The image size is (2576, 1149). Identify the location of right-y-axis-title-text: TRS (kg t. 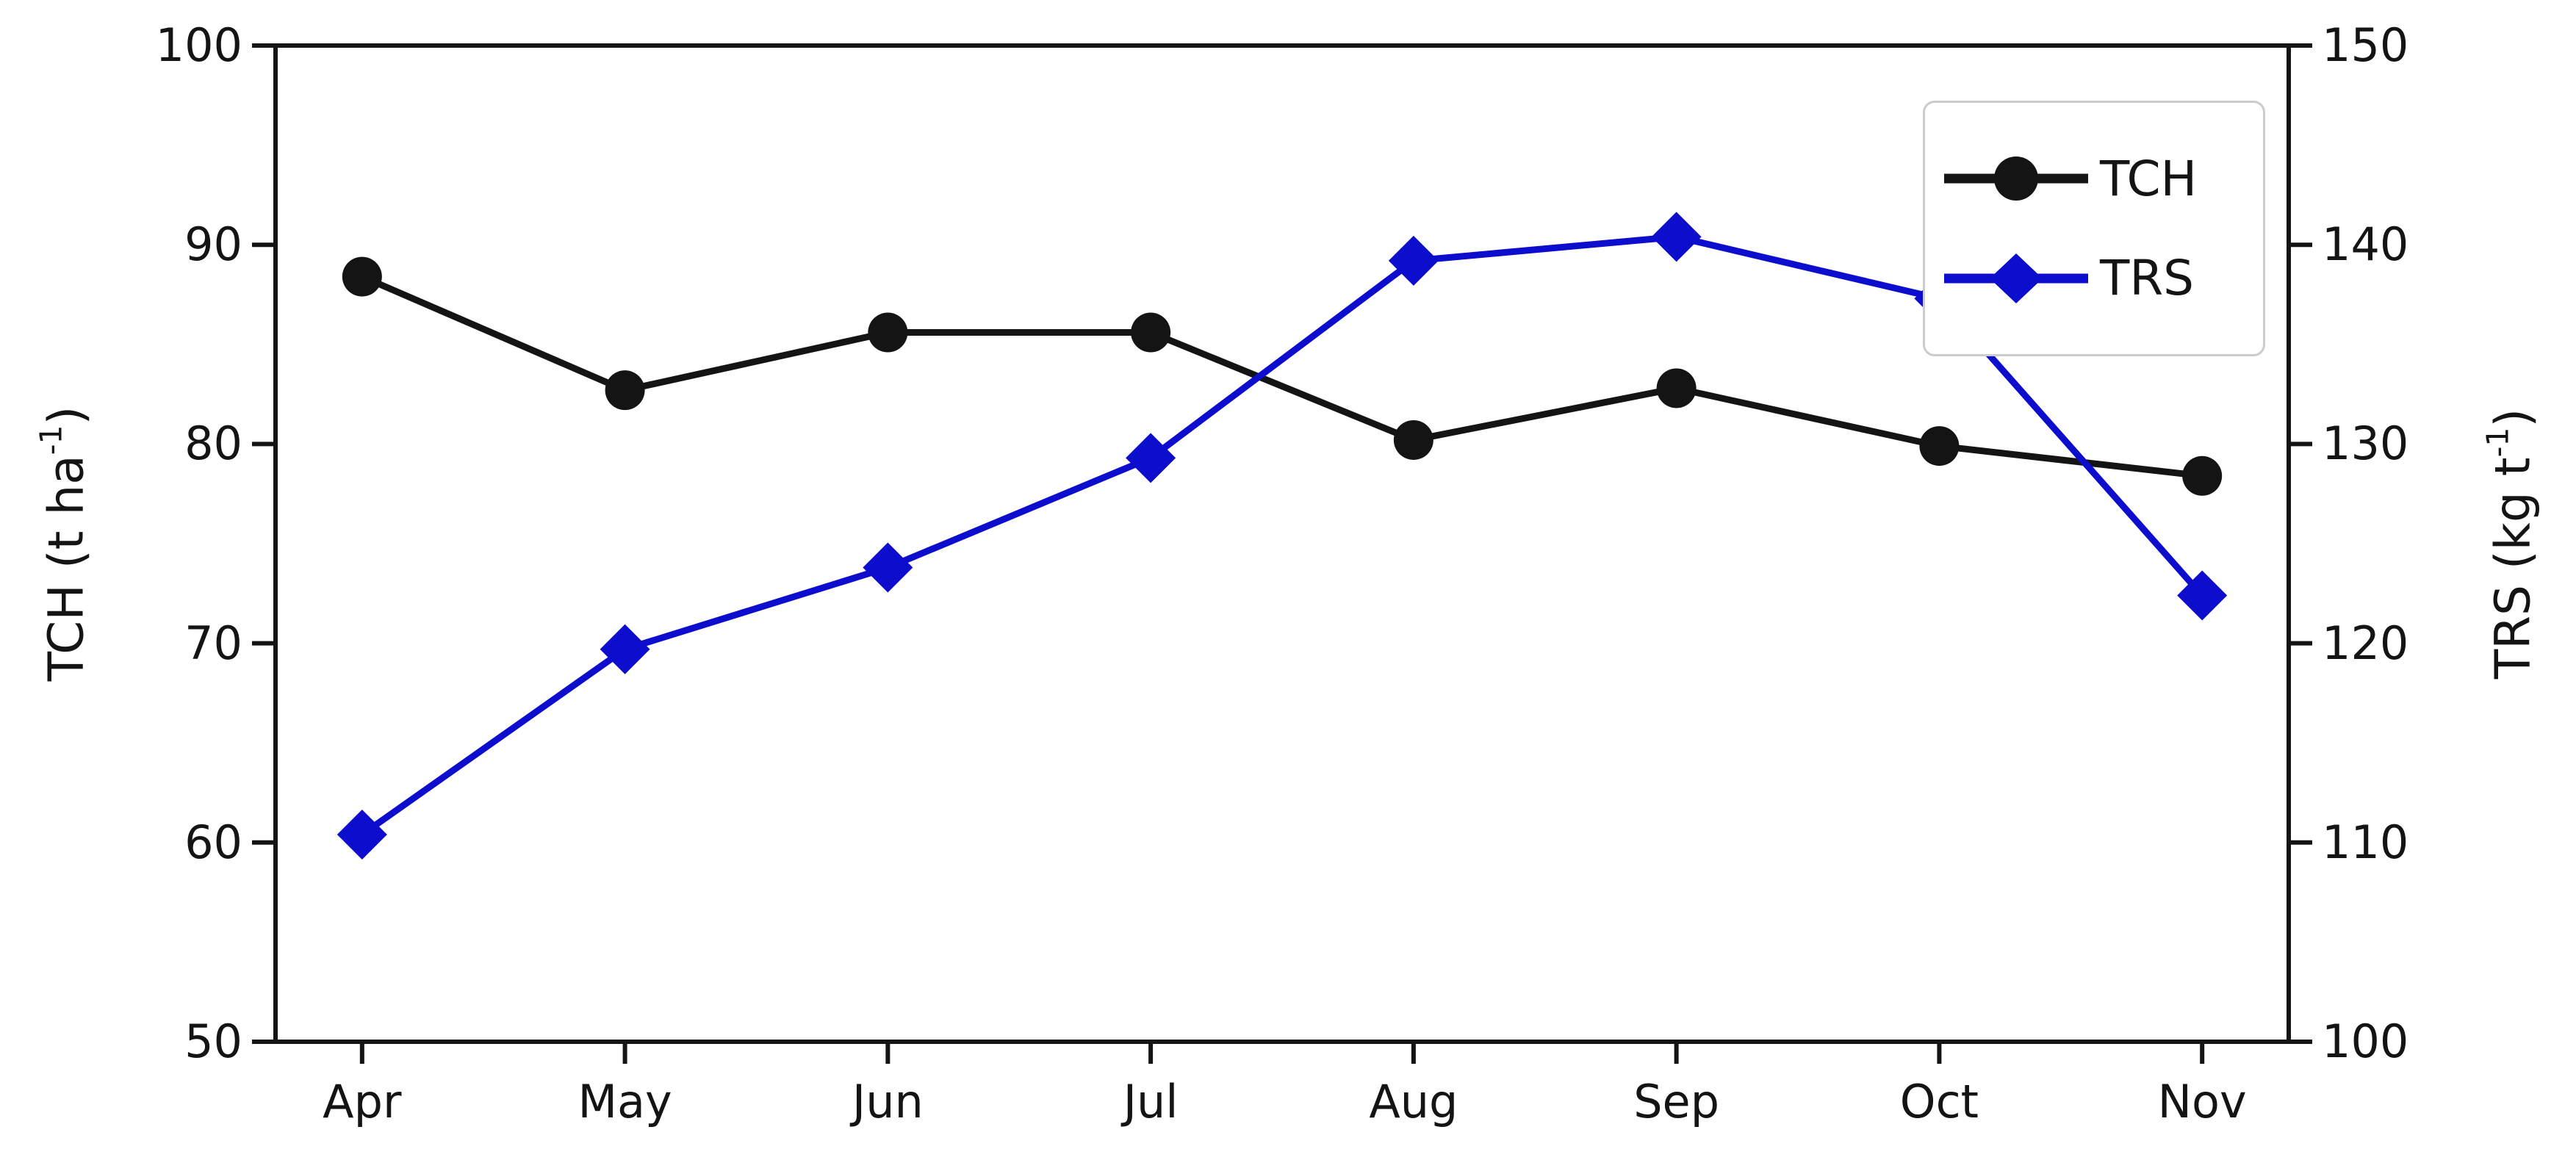
(2512, 568).